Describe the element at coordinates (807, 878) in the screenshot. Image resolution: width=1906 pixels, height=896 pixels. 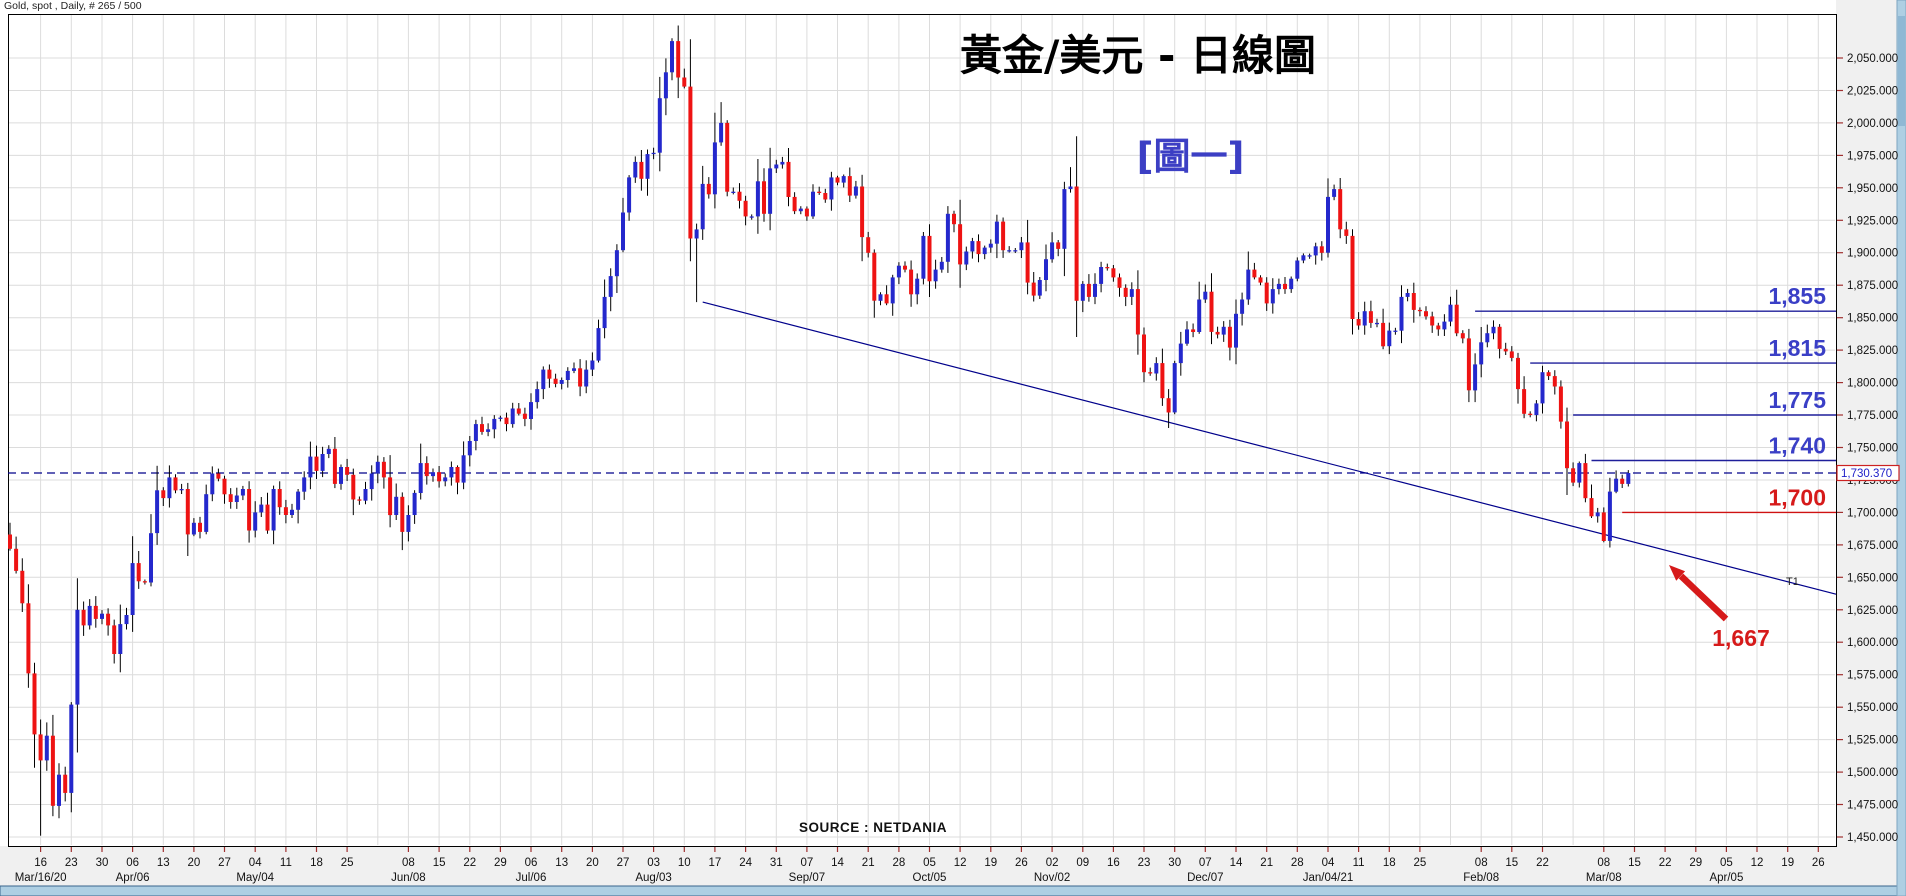
I see `x-axis-month-label: Sep/07` at that location.